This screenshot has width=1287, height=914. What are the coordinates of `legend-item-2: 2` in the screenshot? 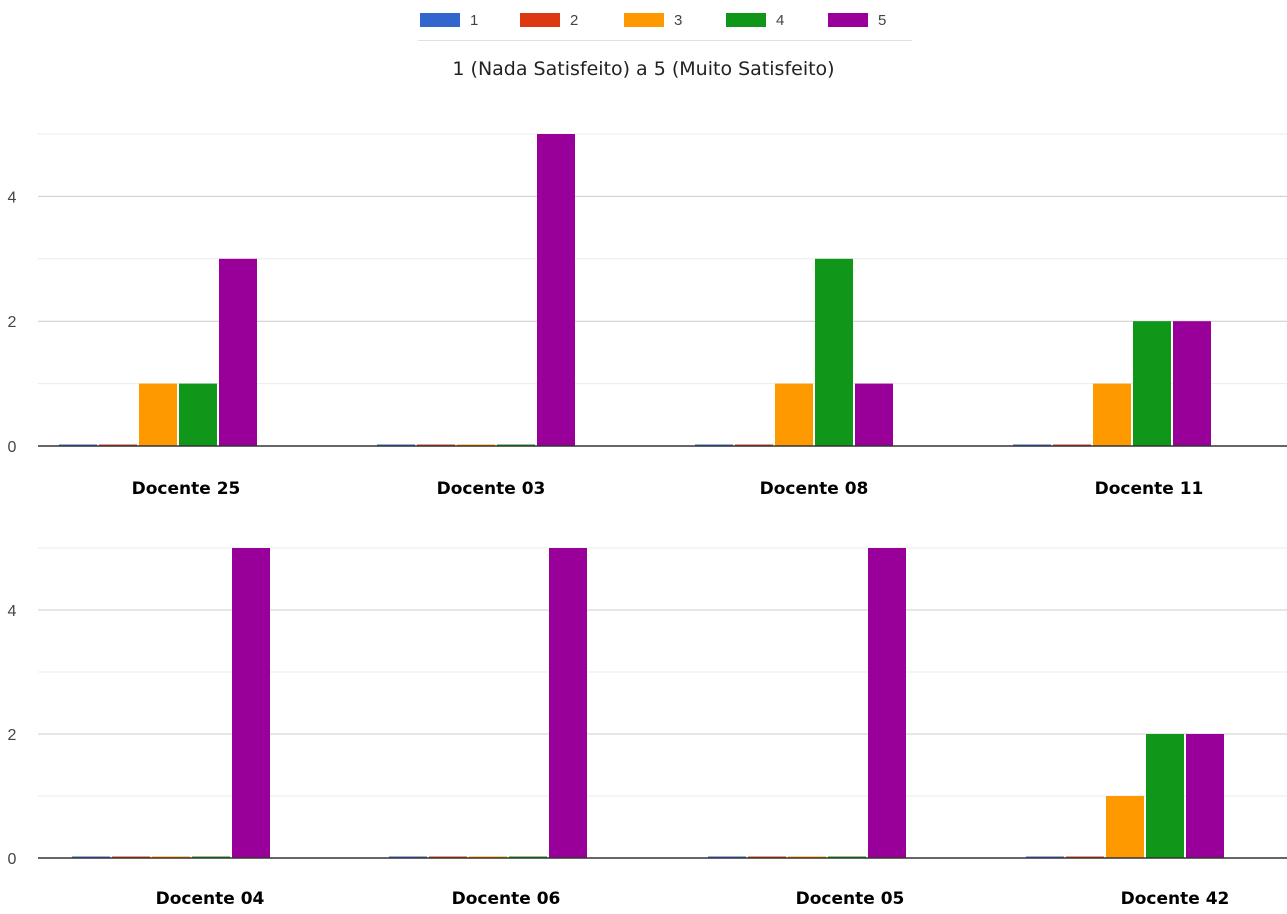 It's located at (549, 20).